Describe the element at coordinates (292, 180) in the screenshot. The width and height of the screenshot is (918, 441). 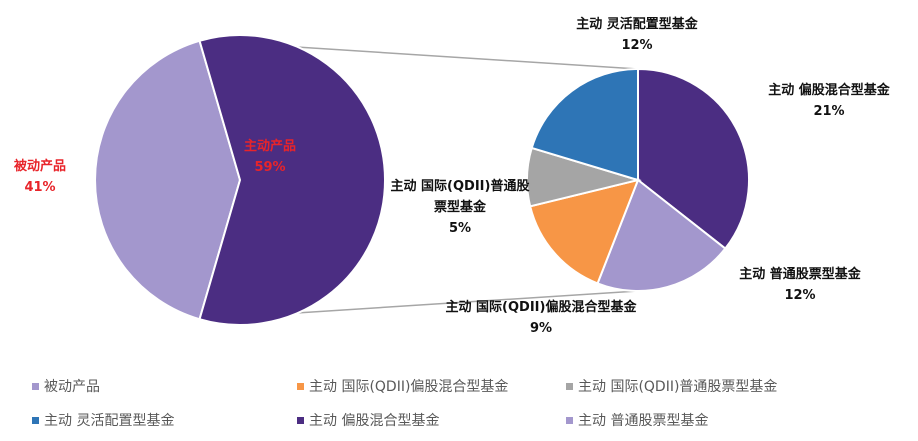
I see `pie-slice-active` at that location.